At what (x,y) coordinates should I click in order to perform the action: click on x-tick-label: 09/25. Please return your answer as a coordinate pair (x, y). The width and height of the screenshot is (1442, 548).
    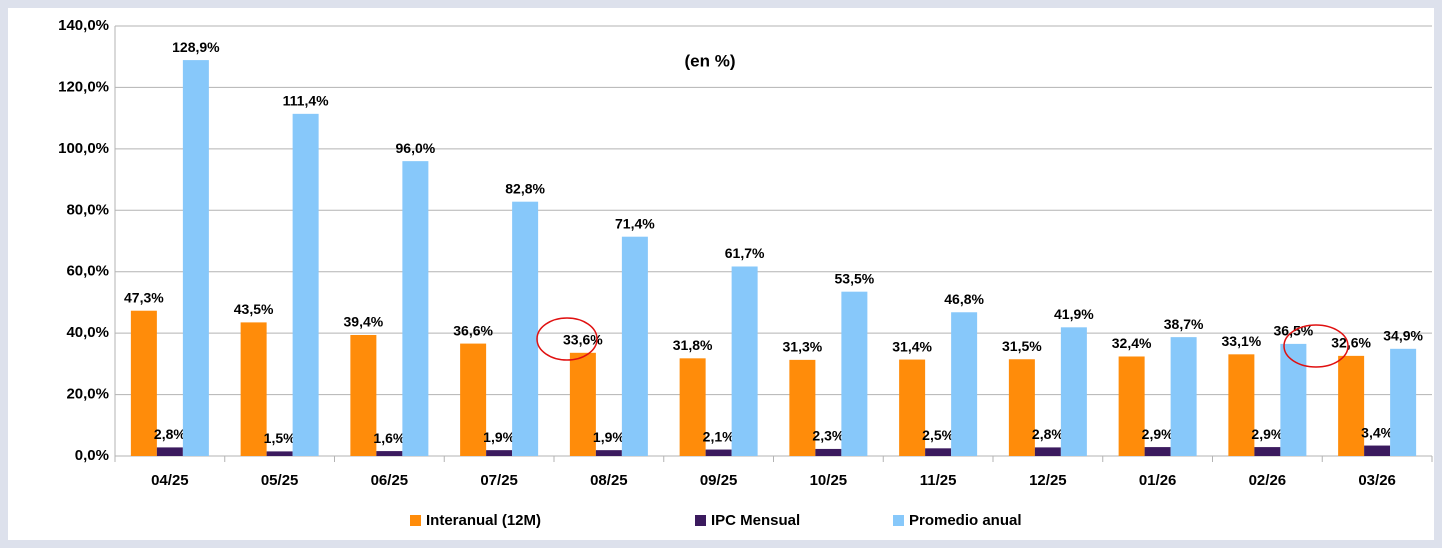
    Looking at the image, I should click on (719, 480).